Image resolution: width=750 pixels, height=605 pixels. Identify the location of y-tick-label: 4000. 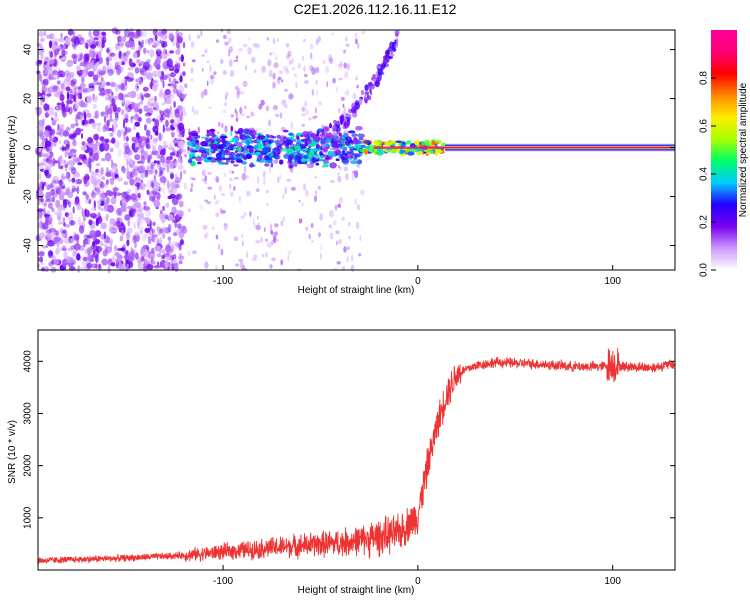
(28, 361).